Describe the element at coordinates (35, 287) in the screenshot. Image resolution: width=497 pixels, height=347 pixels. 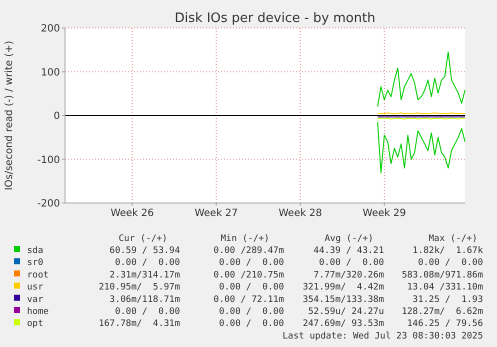
I see `legend-label: usr` at that location.